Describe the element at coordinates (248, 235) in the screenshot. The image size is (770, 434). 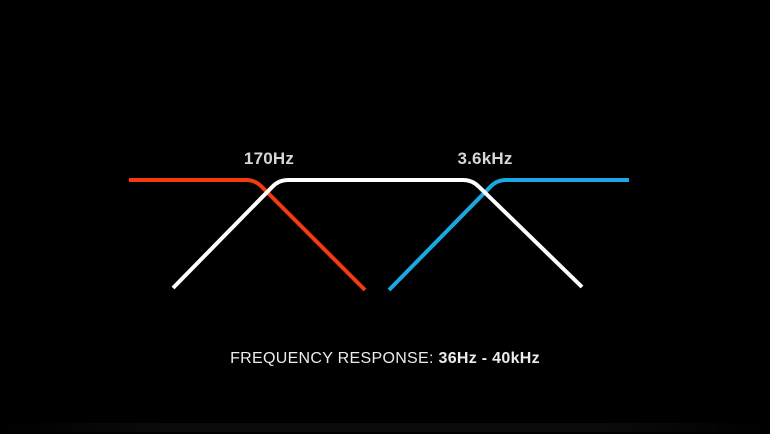
I see `low-pass-driver-curve` at that location.